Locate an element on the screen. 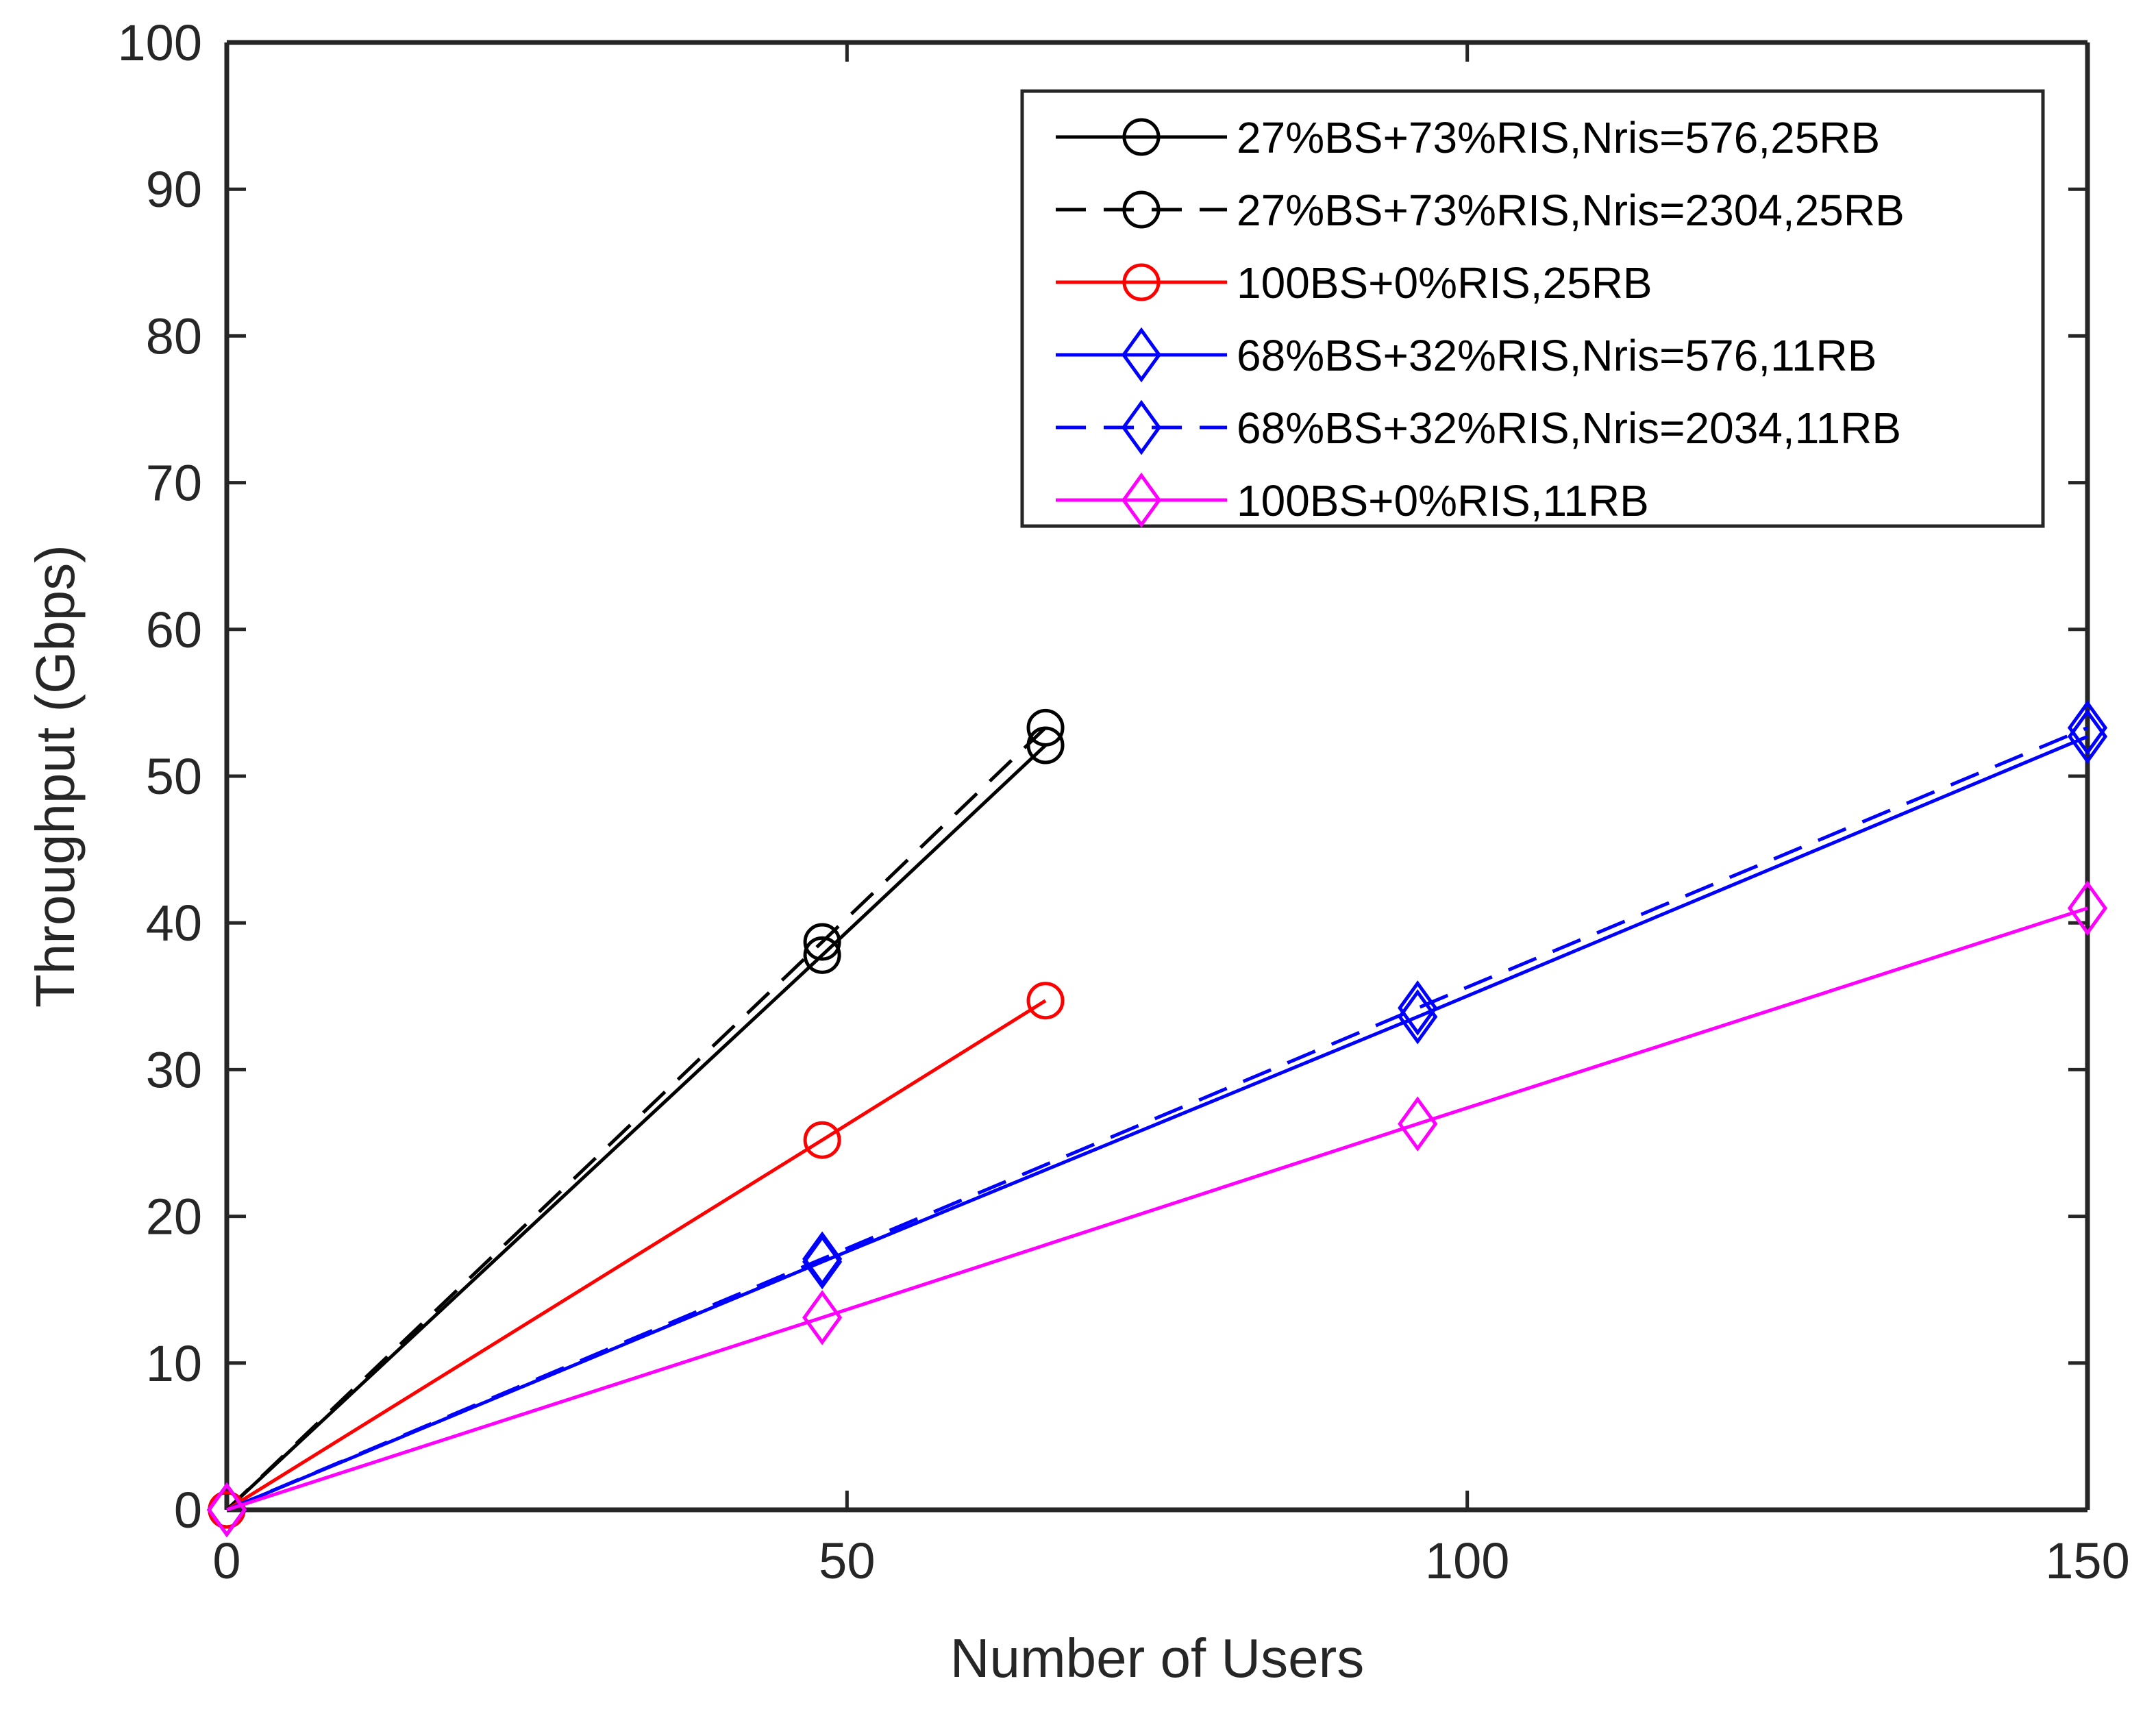 This screenshot has width=2156, height=1716. y-tick-label: 30 is located at coordinates (174, 1069).